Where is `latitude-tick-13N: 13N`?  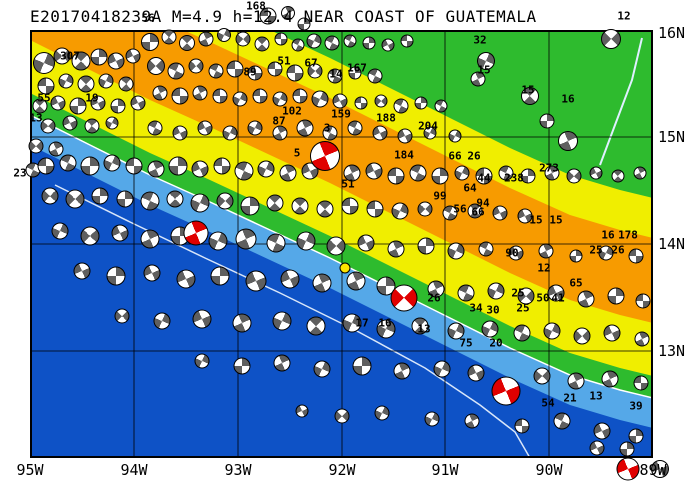
latitude-tick-13N: 13N is located at coordinates (672, 351).